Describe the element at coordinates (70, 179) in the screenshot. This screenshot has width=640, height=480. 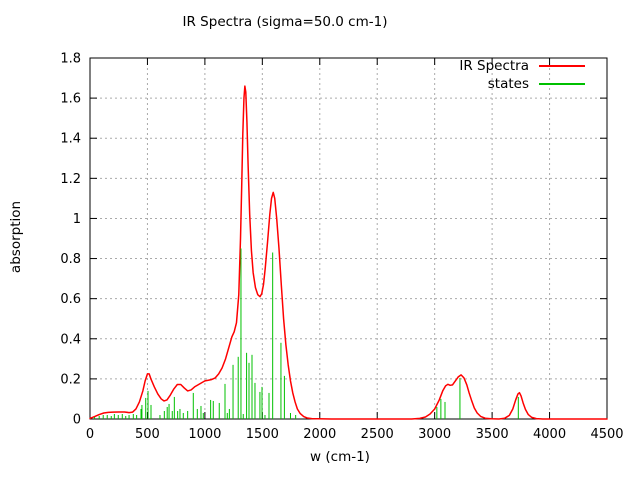
I see `svg-text: 1.2` at that location.